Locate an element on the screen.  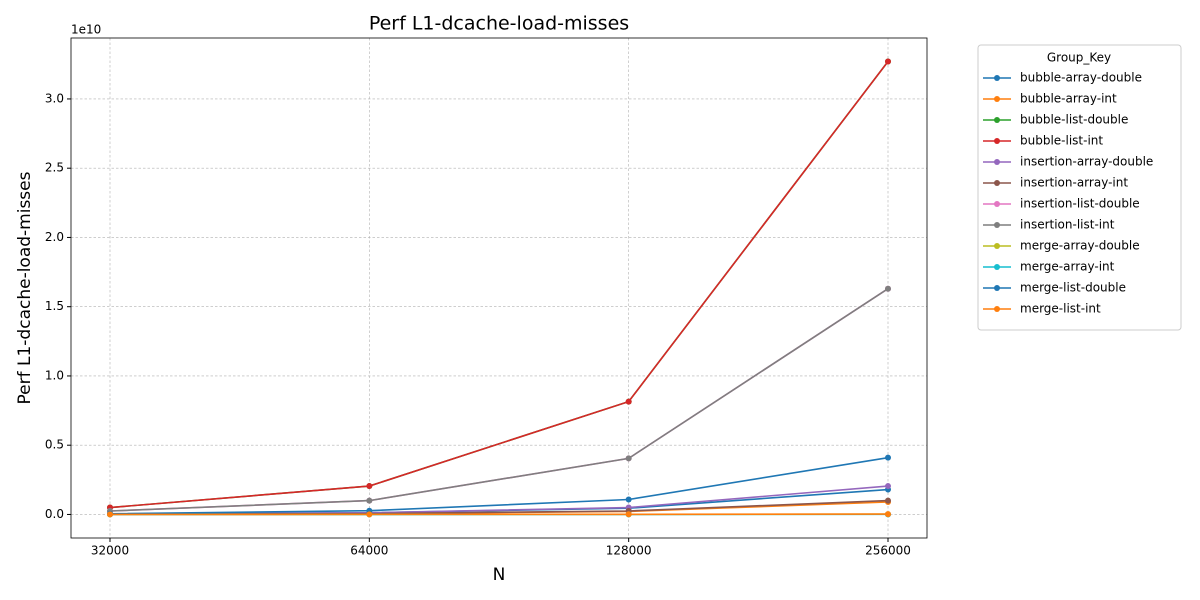
legend-label: merge-list-int is located at coordinates (1060, 309).